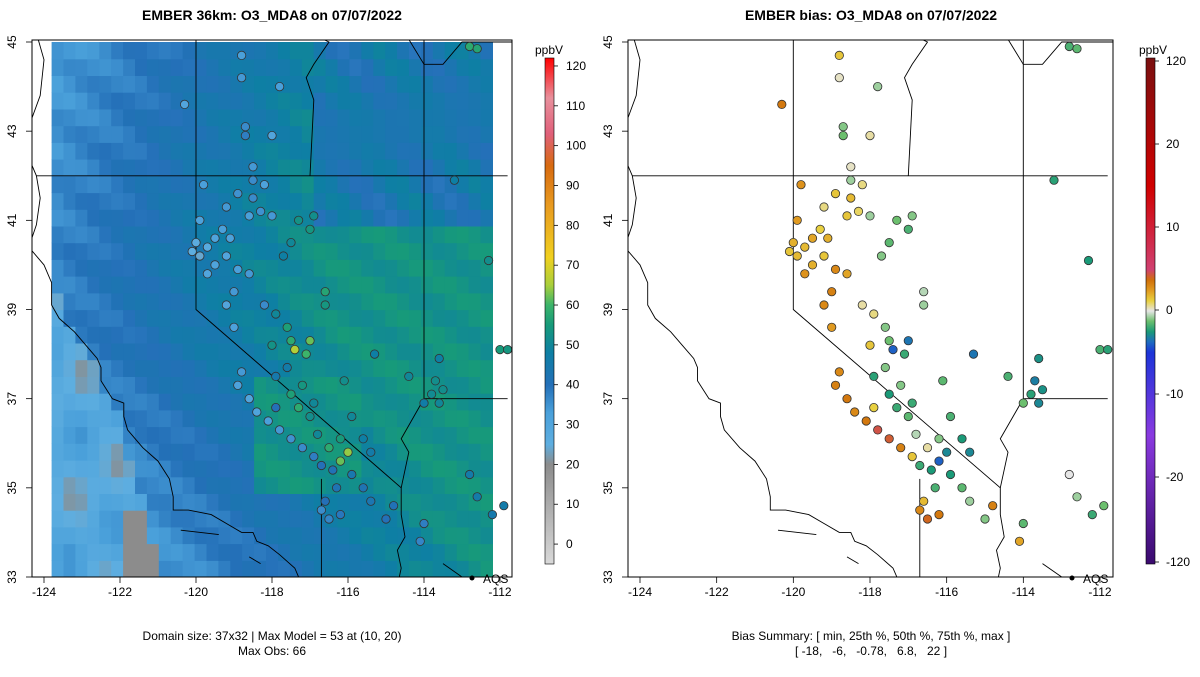  Describe the element at coordinates (573, 225) in the screenshot. I see `colorbar-tick-label: 80` at that location.